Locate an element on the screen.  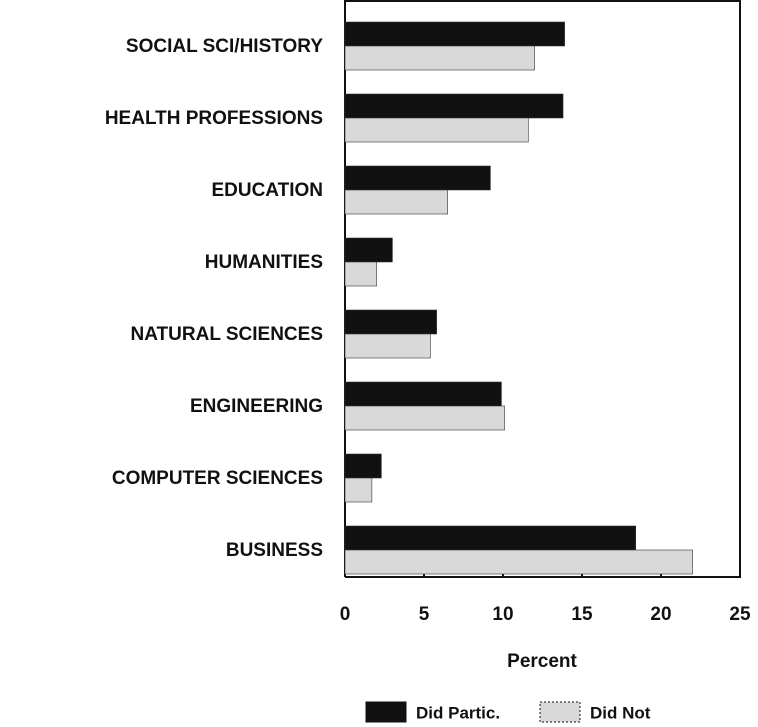
y-tick-label: SOCIAL SCI/HISTORY is located at coordinates (224, 46).